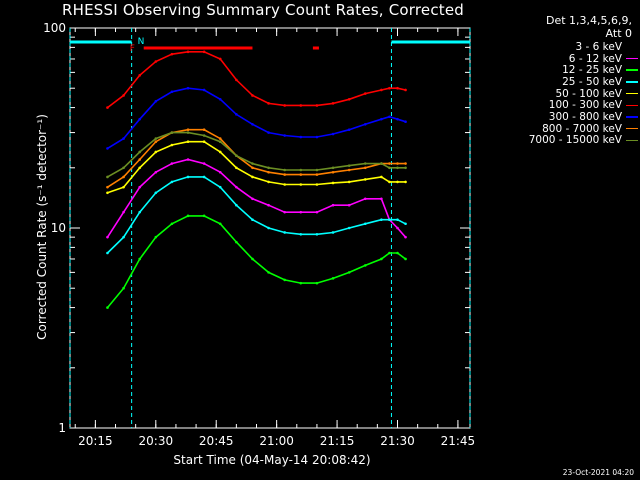  Describe the element at coordinates (141, 42) in the screenshot. I see `night-flag-label: N` at that location.